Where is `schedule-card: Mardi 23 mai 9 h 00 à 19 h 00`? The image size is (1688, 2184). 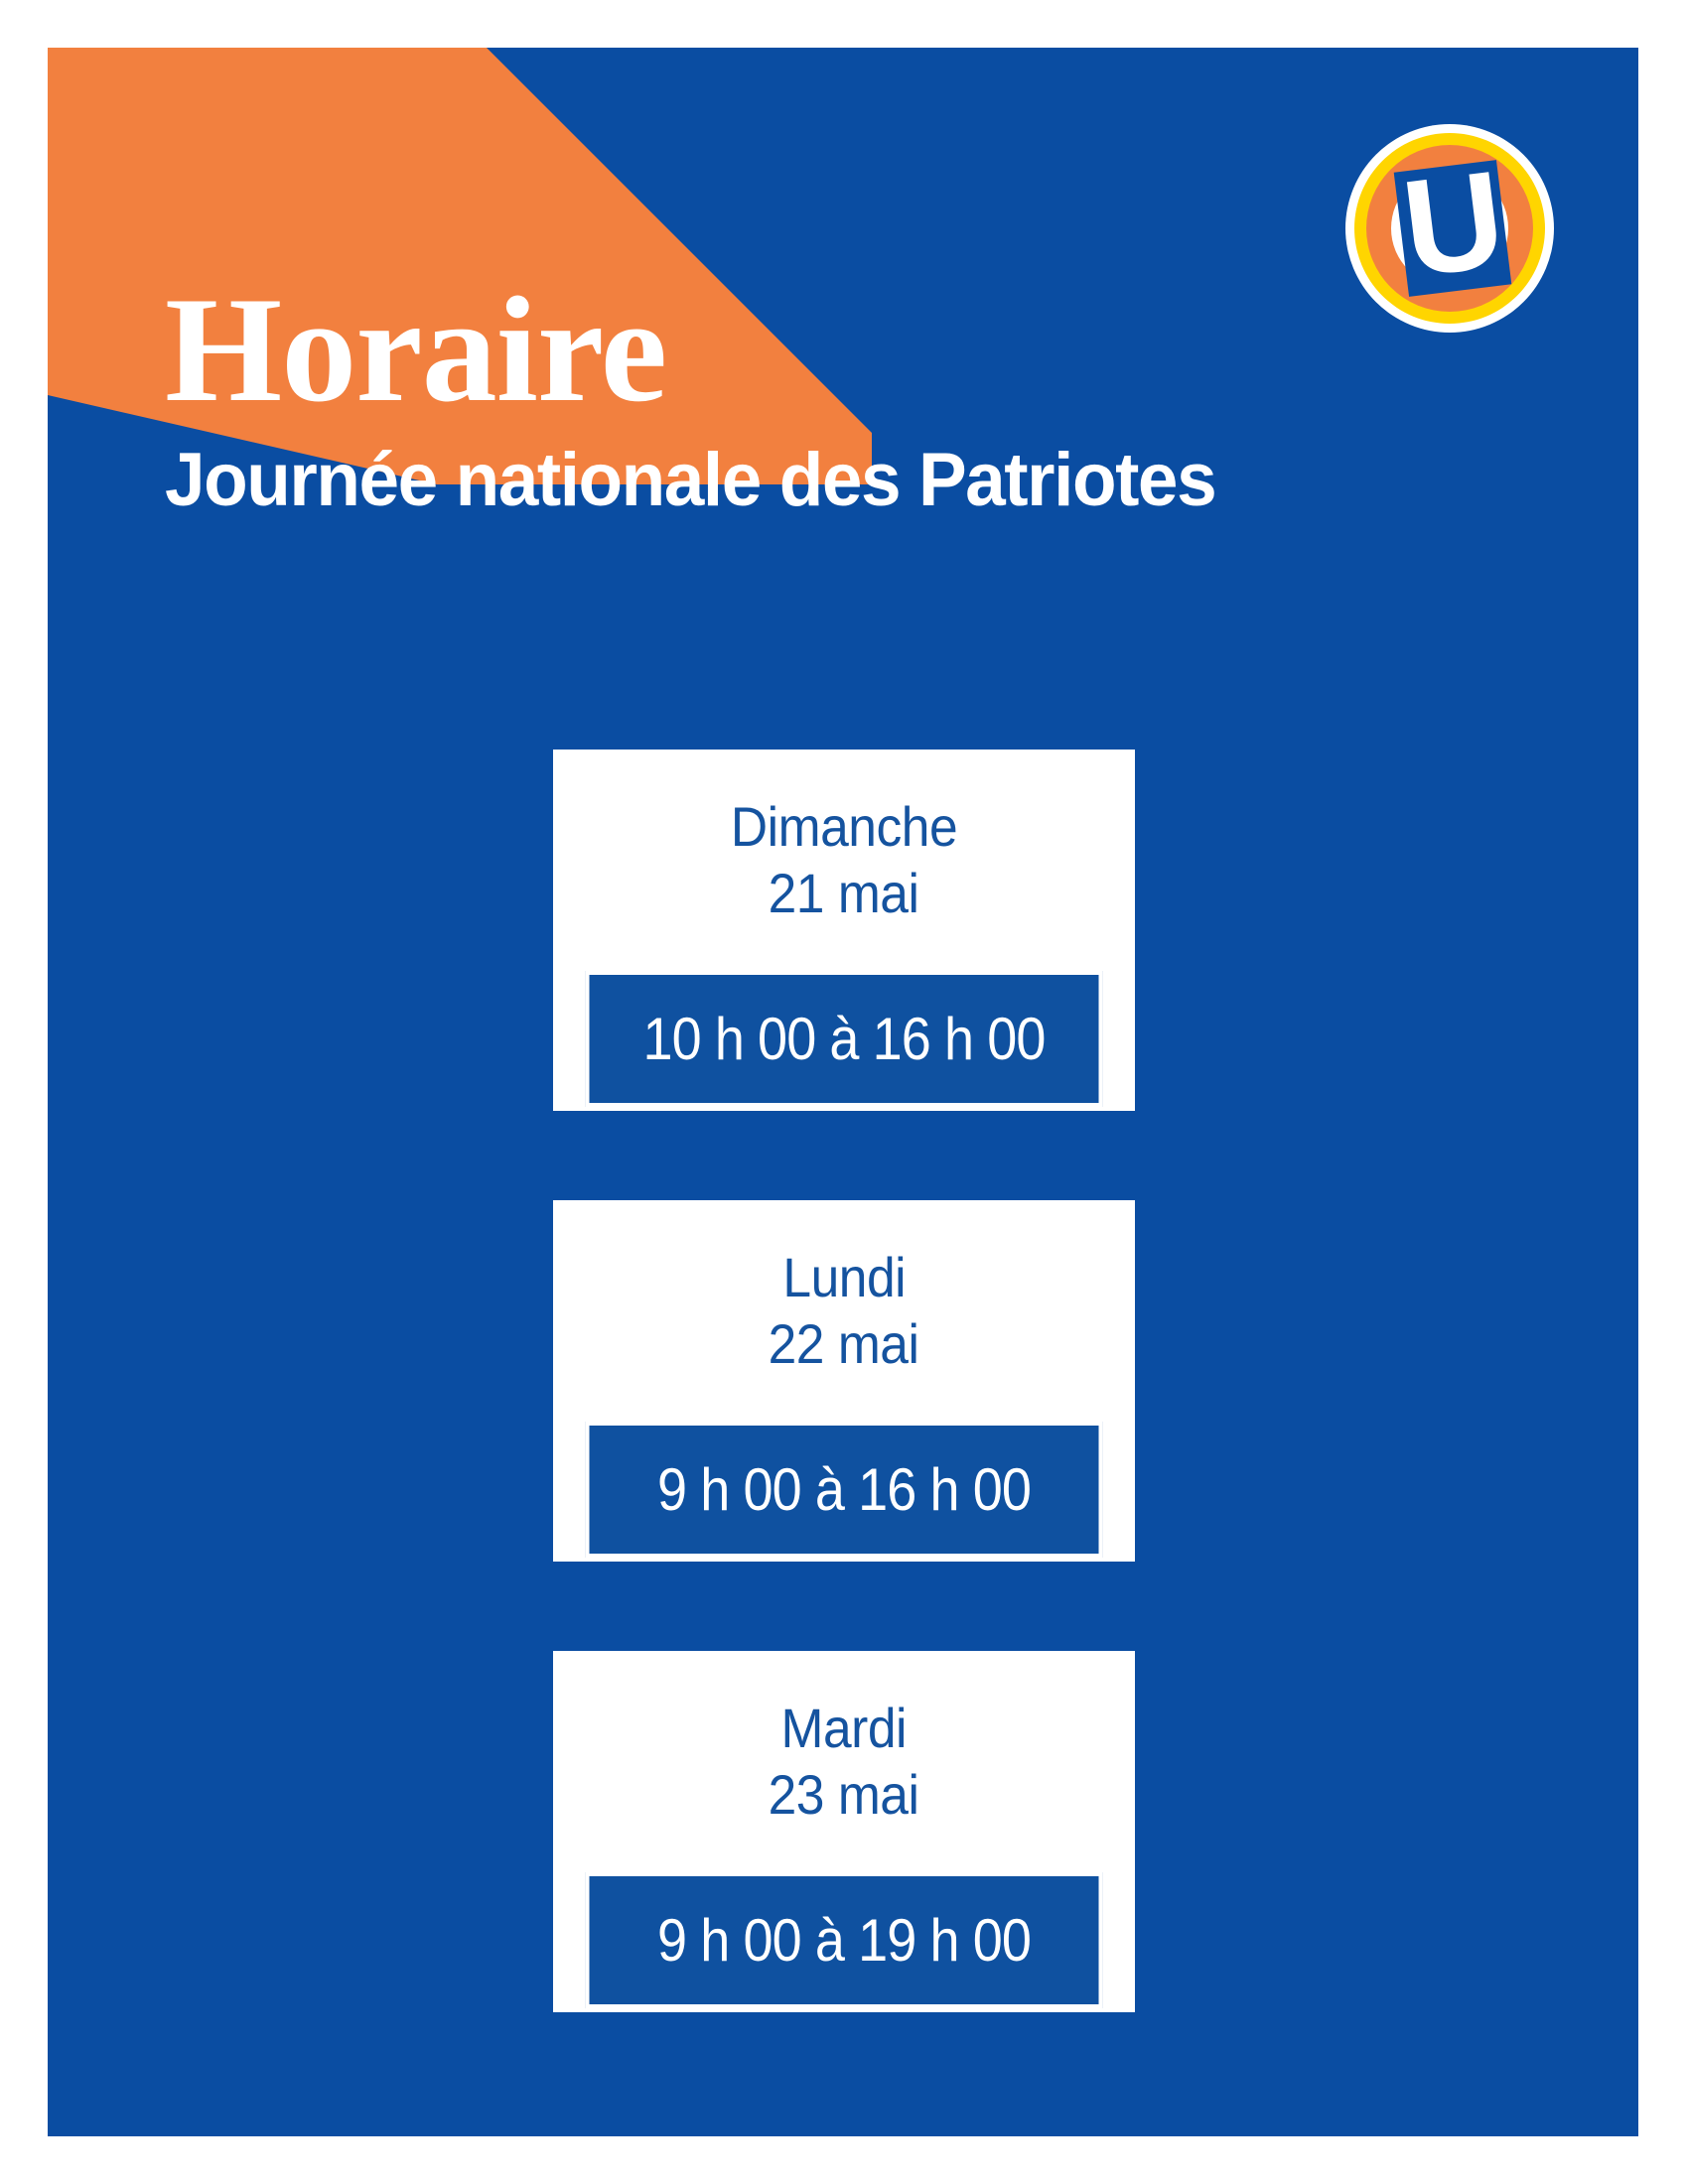 schedule-card: Mardi 23 mai 9 h 00 à 19 h 00 is located at coordinates (844, 1831).